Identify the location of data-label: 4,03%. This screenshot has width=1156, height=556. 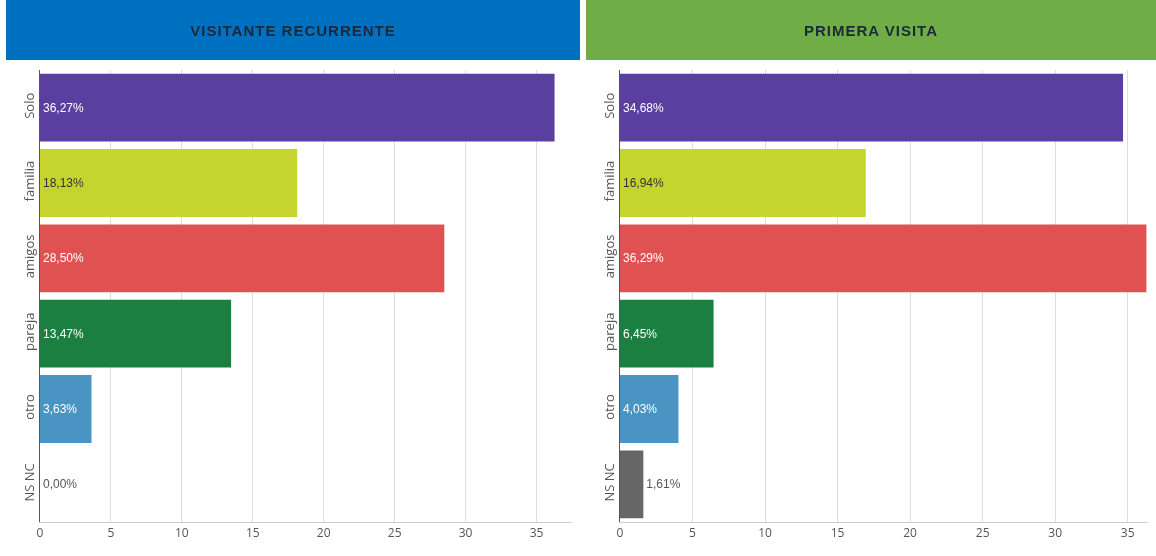
(640, 409).